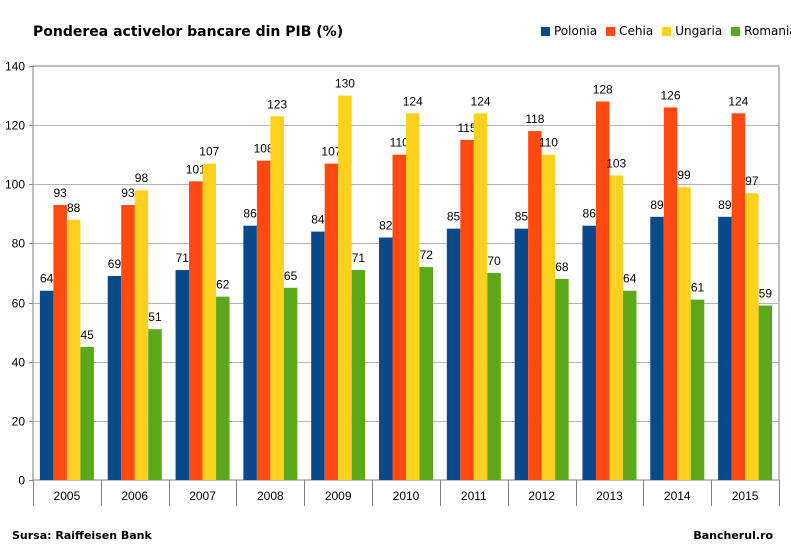 Image resolution: width=791 pixels, height=551 pixels. What do you see at coordinates (736, 31) in the screenshot?
I see `legend-swatch-romania` at bounding box center [736, 31].